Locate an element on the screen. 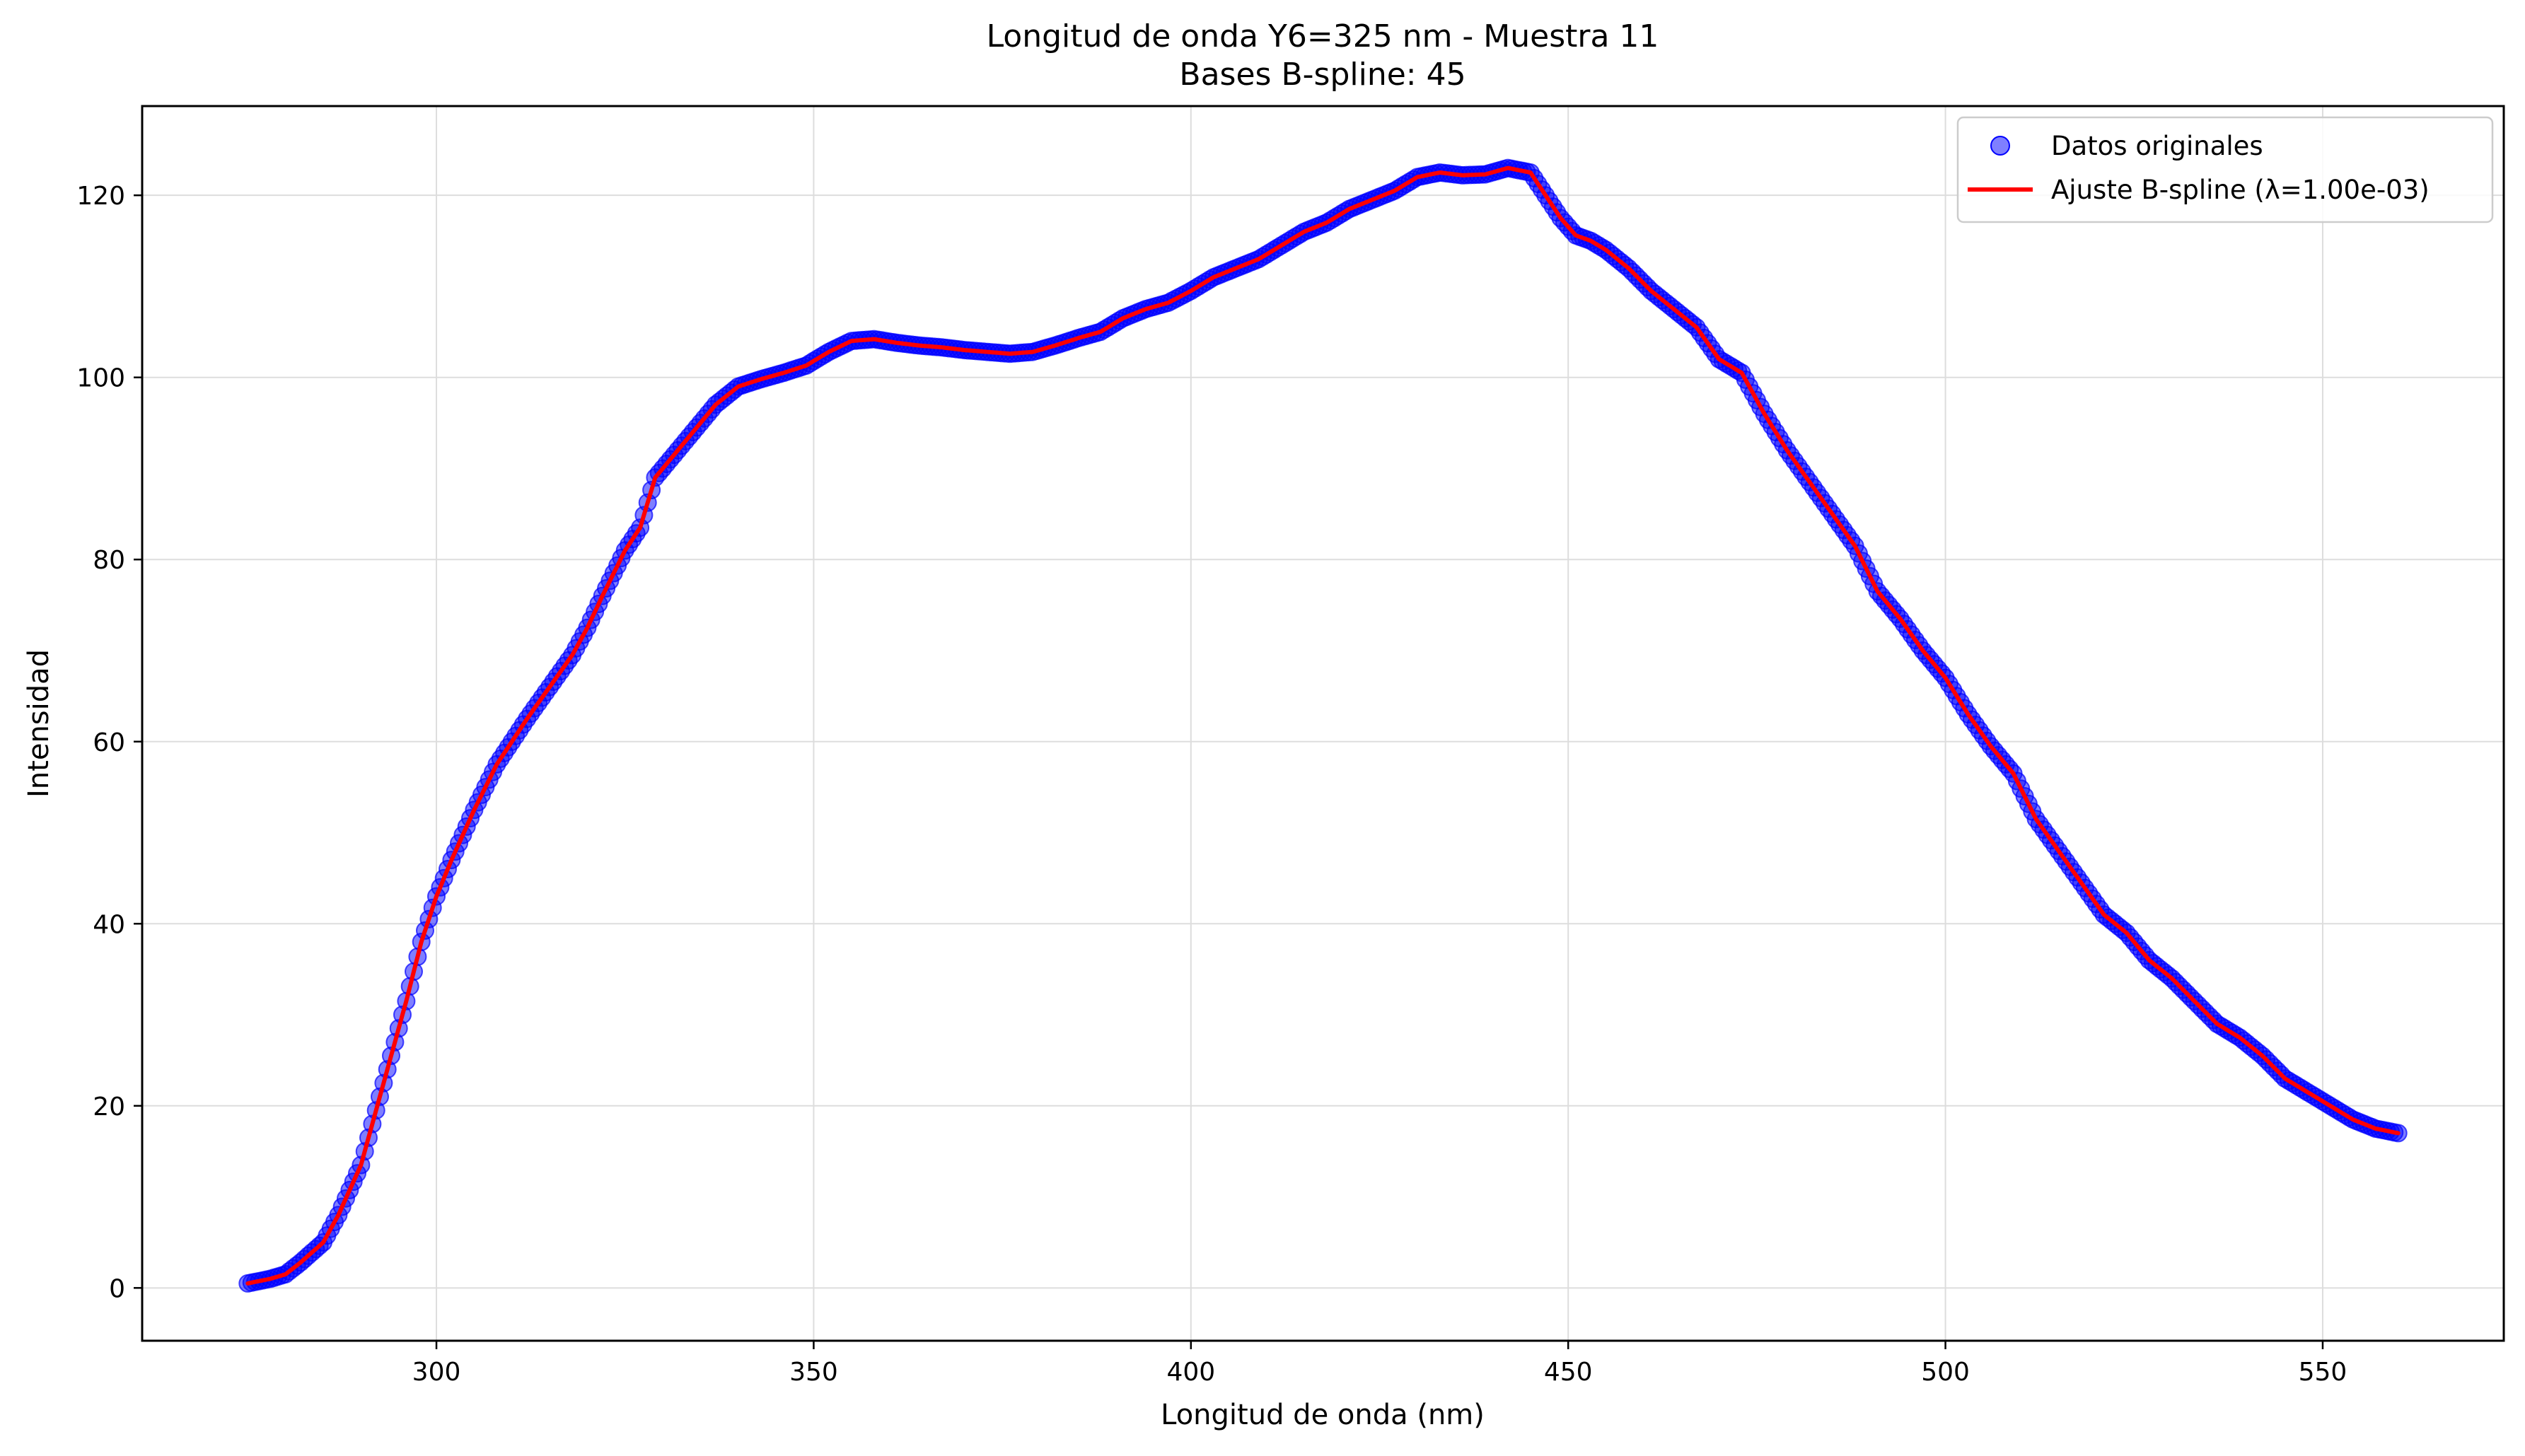  legend-label-datos: Datos originales is located at coordinates (2157, 146).